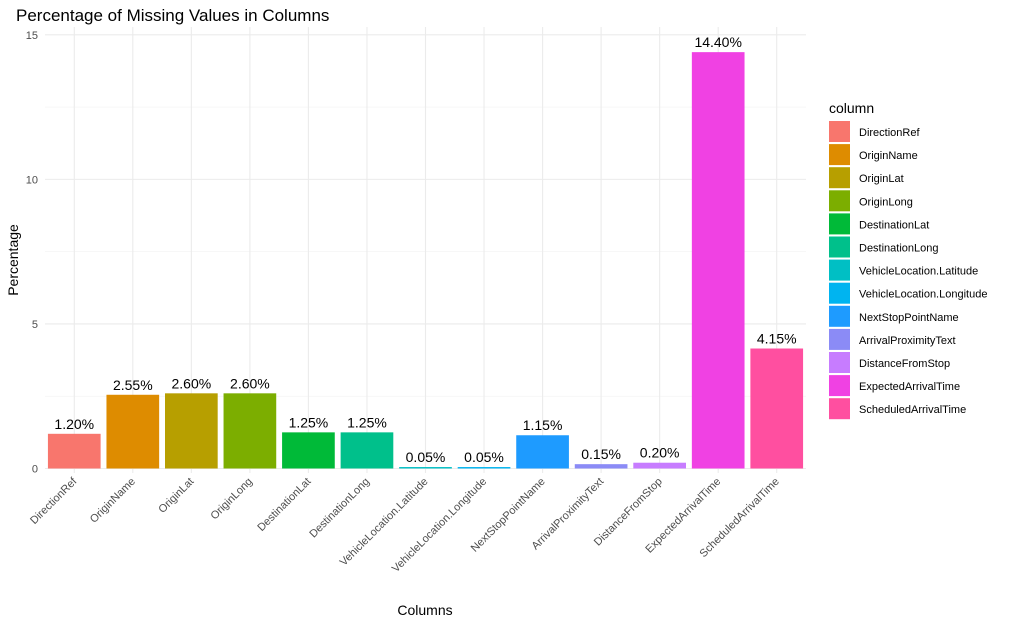  What do you see at coordinates (839, 178) in the screenshot?
I see `legend-key-origin-lat` at bounding box center [839, 178].